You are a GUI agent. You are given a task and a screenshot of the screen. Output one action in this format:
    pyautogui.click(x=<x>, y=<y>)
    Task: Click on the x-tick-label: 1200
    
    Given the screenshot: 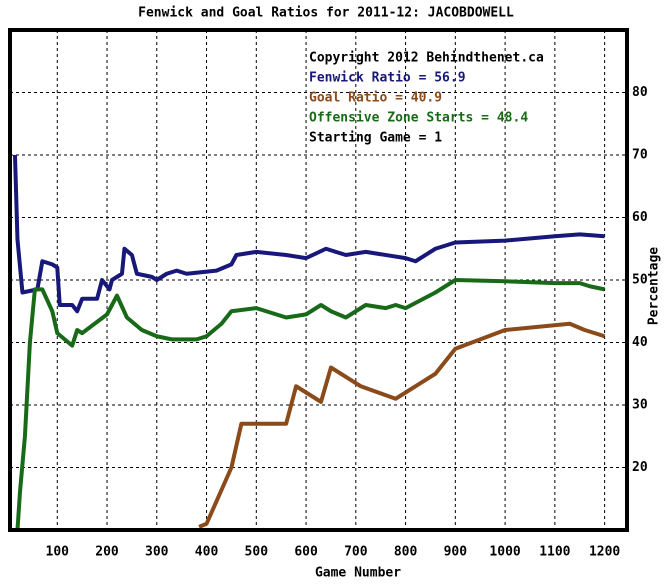 What is the action you would take?
    pyautogui.click(x=604, y=552)
    